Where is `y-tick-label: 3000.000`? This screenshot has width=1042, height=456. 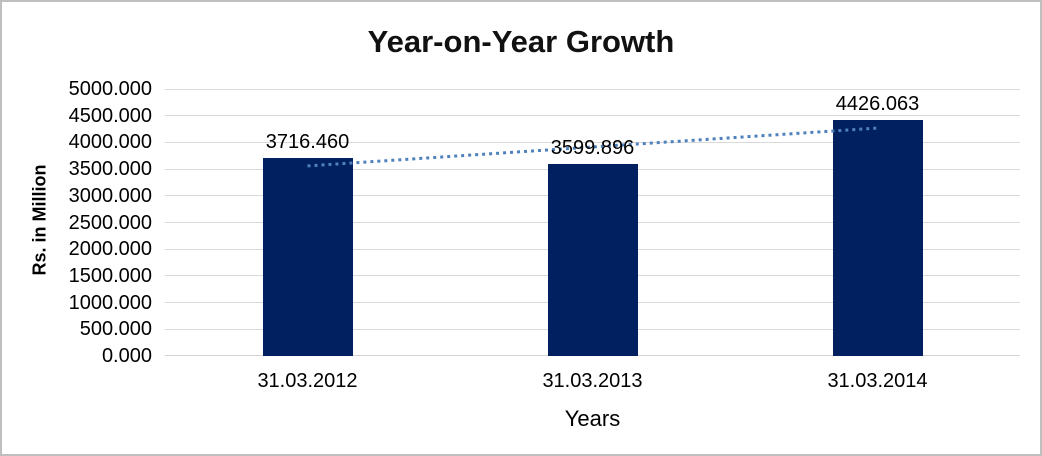
y-tick-label: 3000.000 is located at coordinates (110, 195).